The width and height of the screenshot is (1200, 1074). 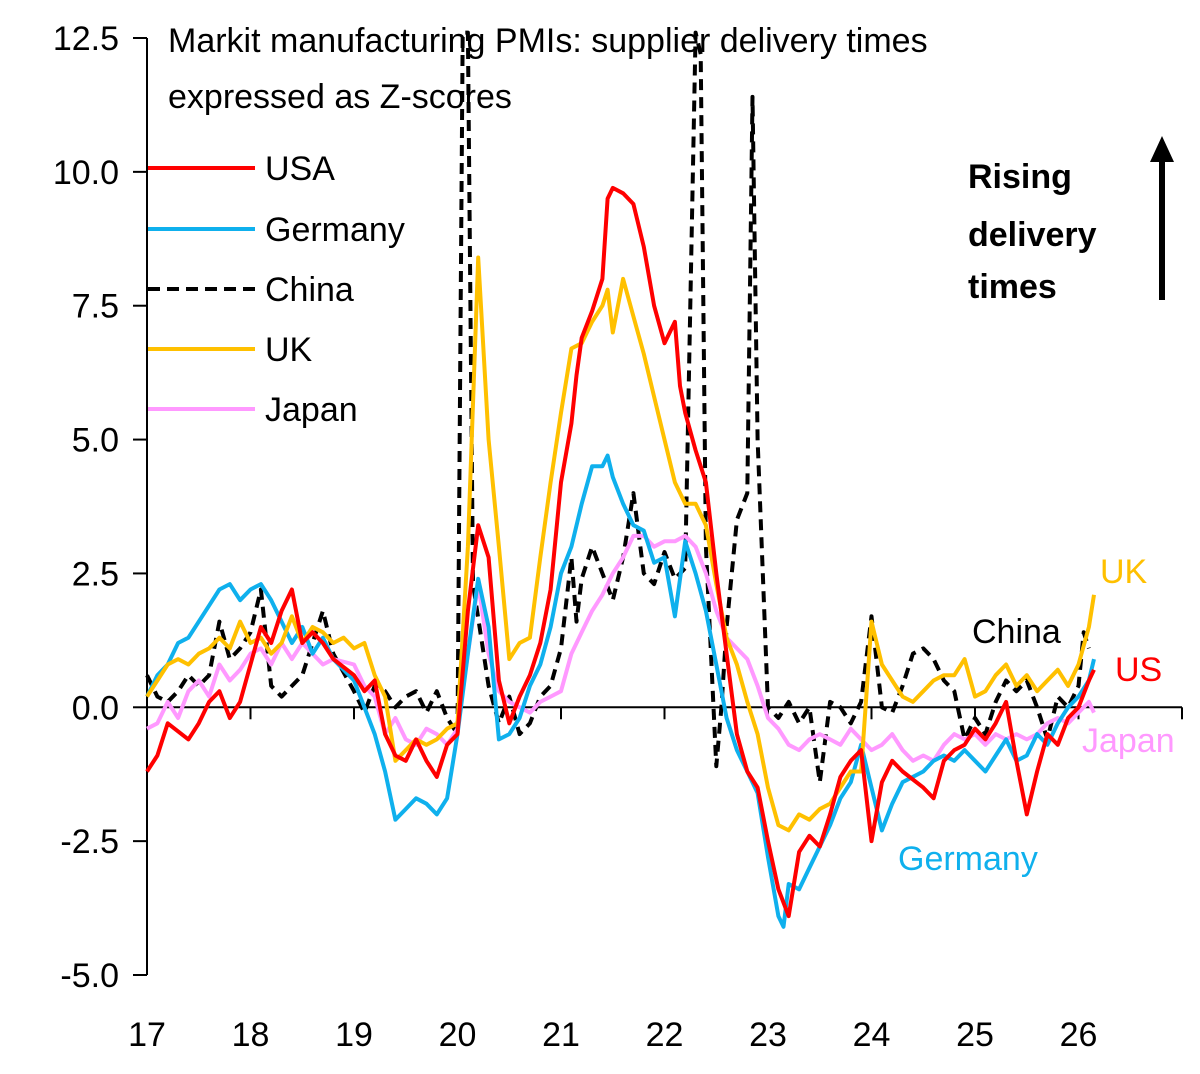 I want to click on x-tick-label: 24, so click(x=872, y=1035).